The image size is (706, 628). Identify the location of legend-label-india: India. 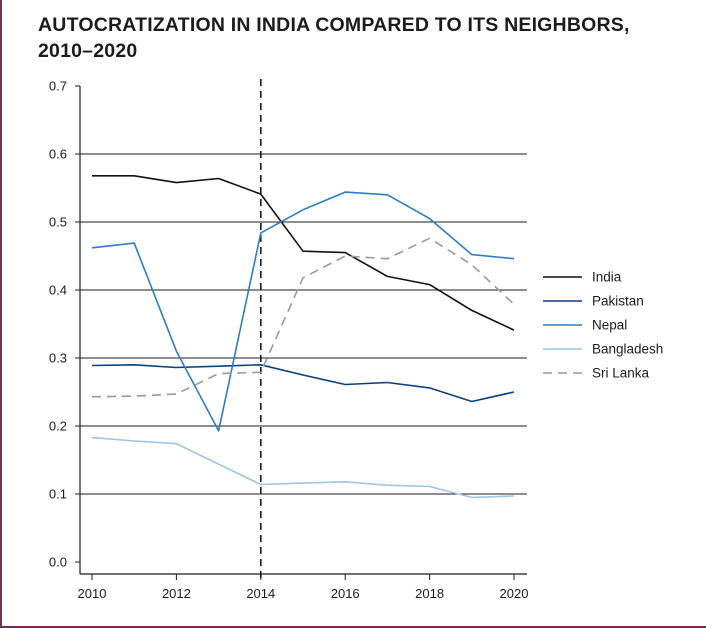
(607, 277).